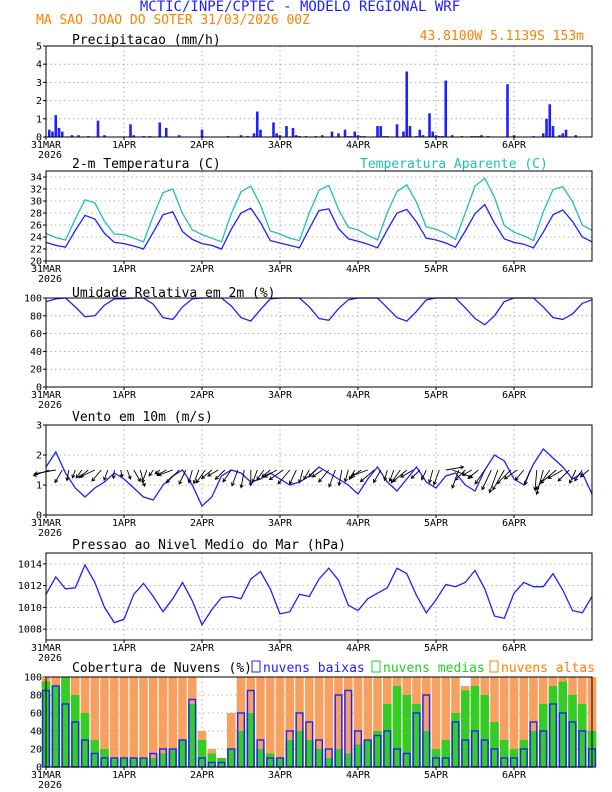 Image resolution: width=612 pixels, height=792 pixels. What do you see at coordinates (36, 190) in the screenshot?
I see `temp-ytick-label: 32` at bounding box center [36, 190].